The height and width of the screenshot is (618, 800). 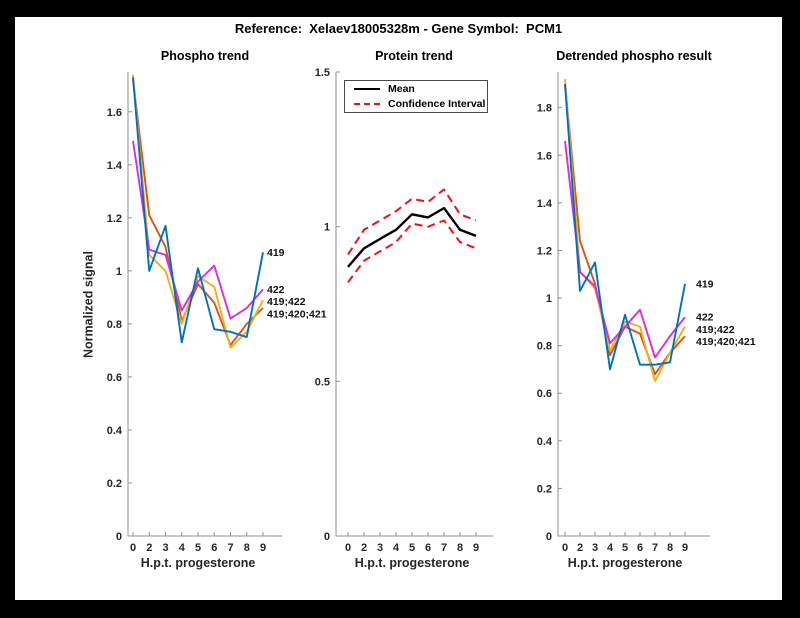 I want to click on y-tick-label: 1.5, so click(x=322, y=73).